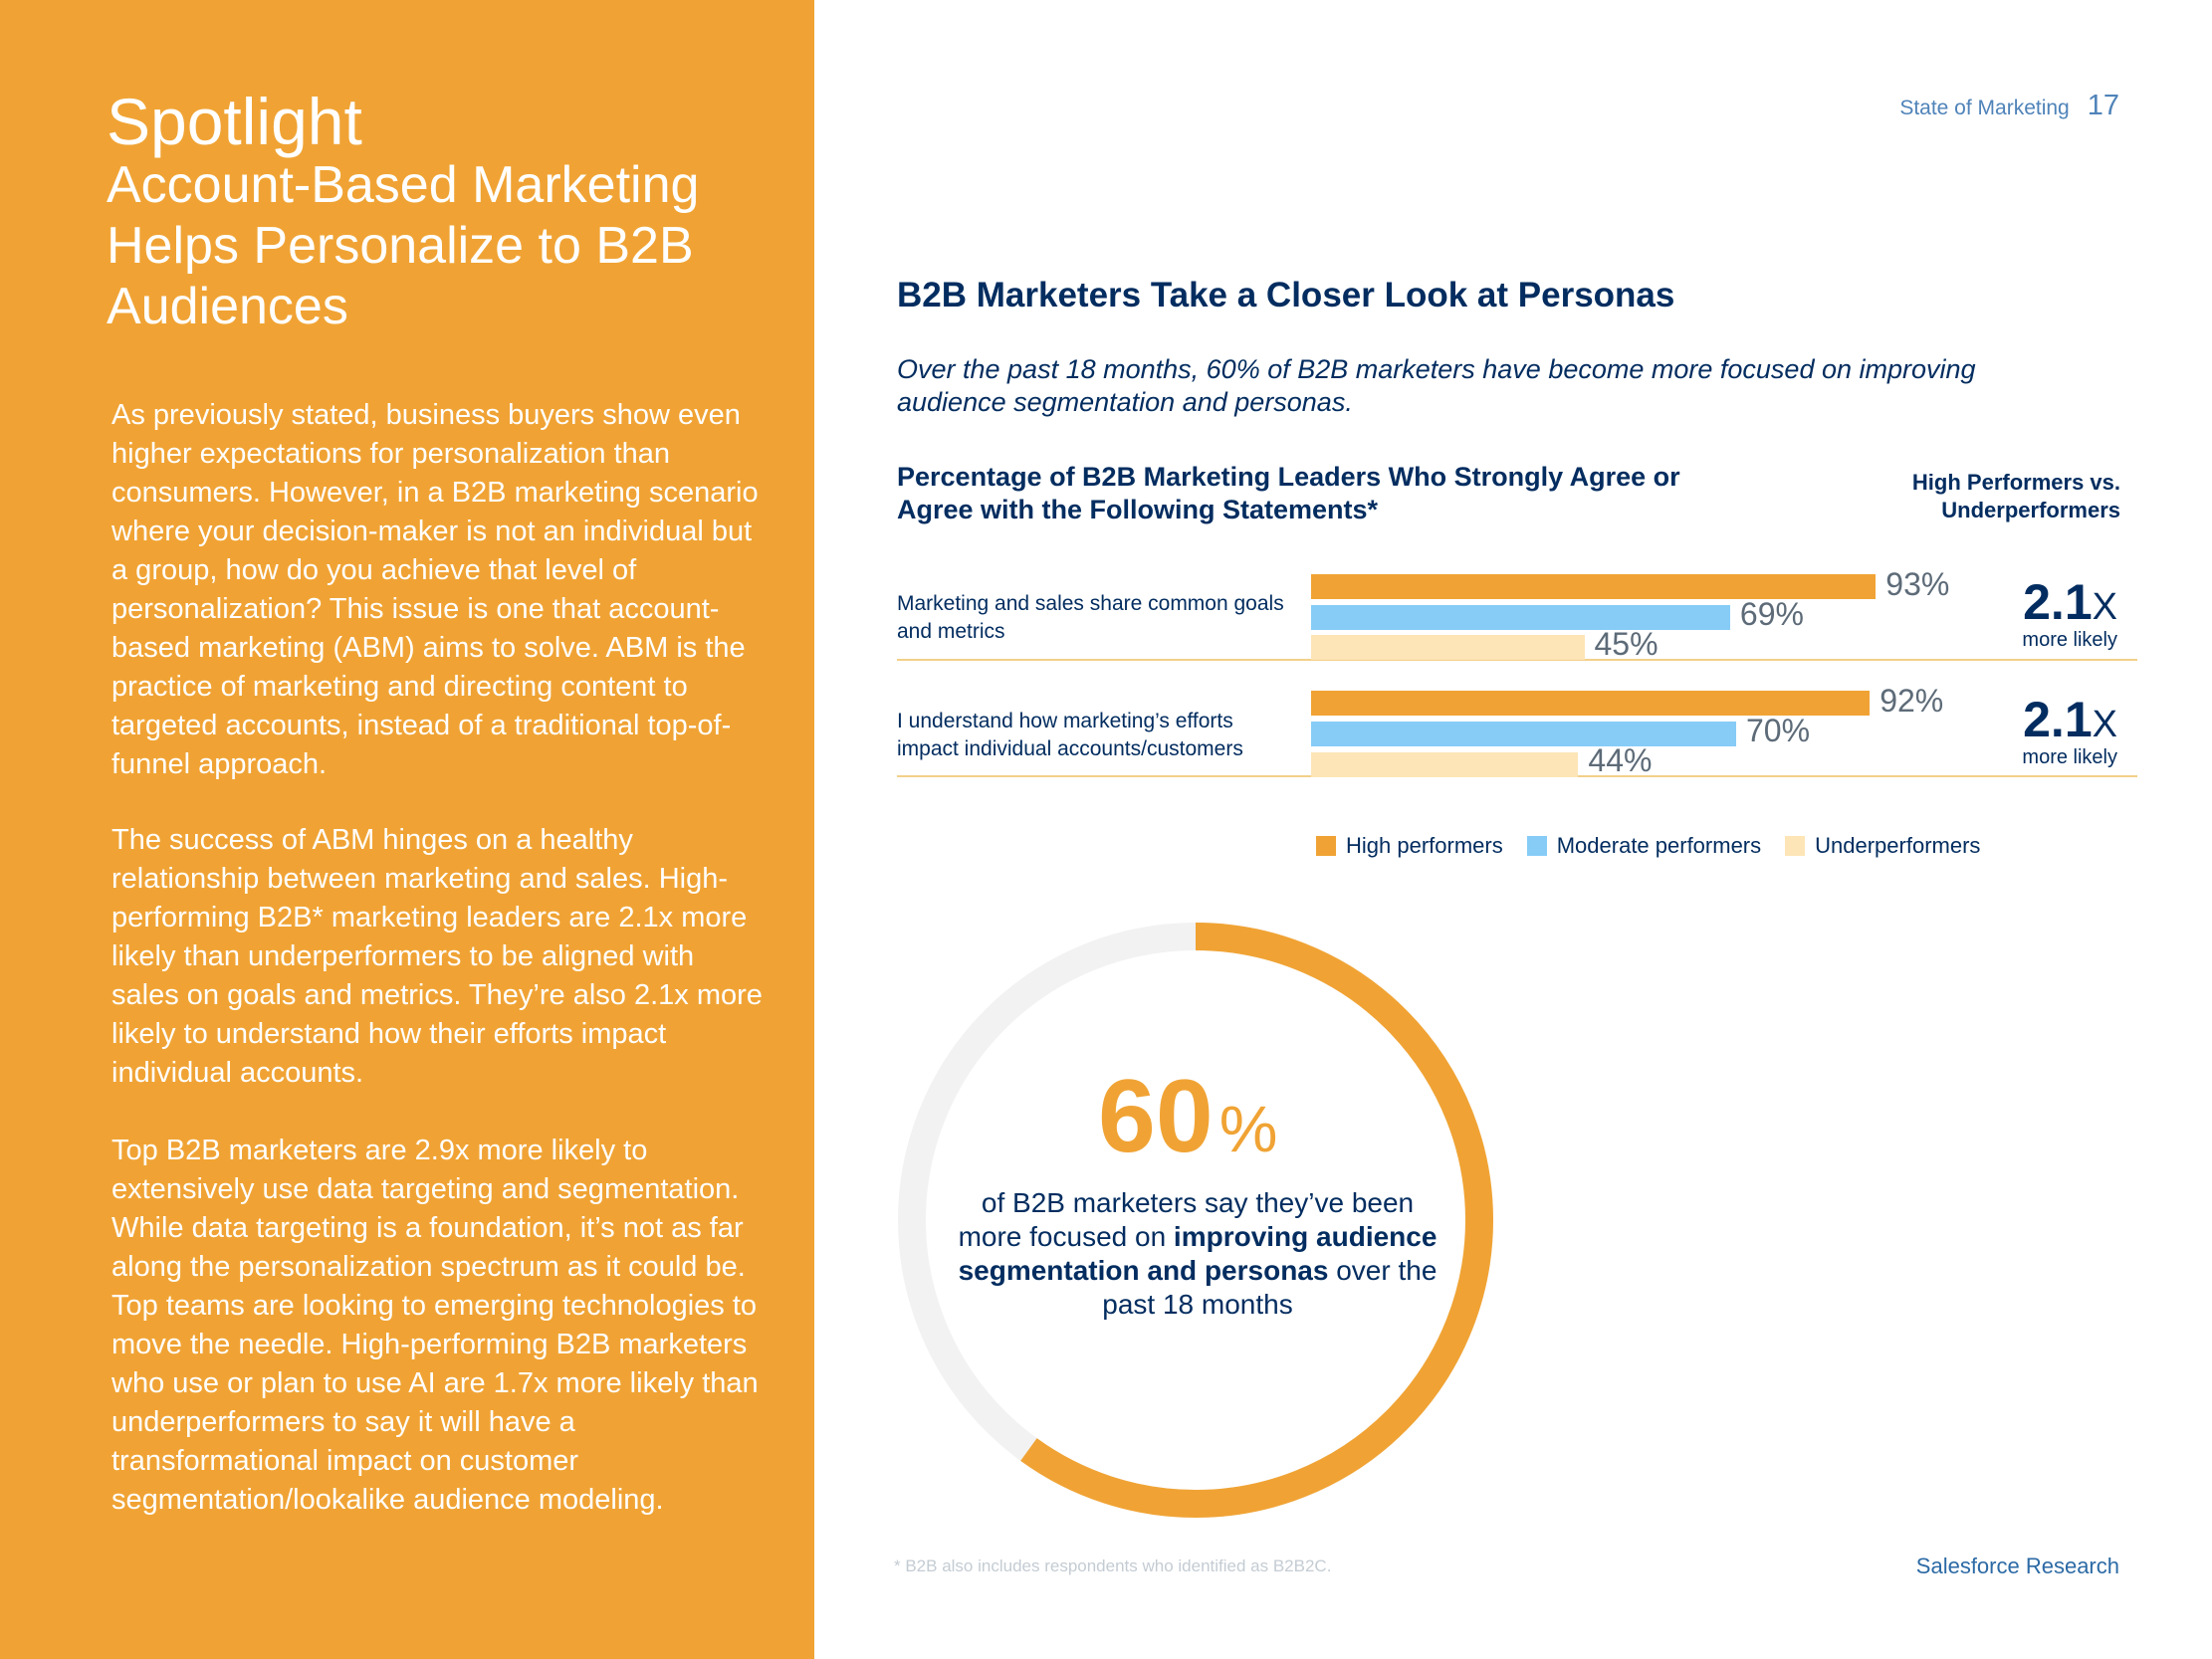  What do you see at coordinates (1517, 660) in the screenshot?
I see `row-divider` at bounding box center [1517, 660].